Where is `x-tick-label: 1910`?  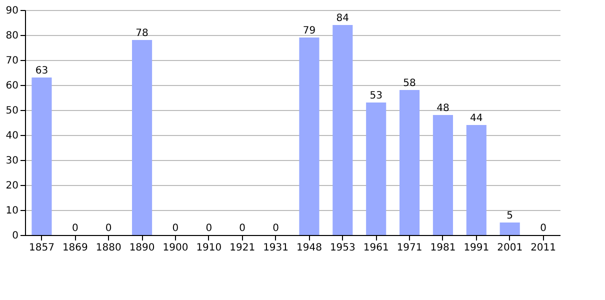 x-tick-label: 1910 is located at coordinates (209, 248).